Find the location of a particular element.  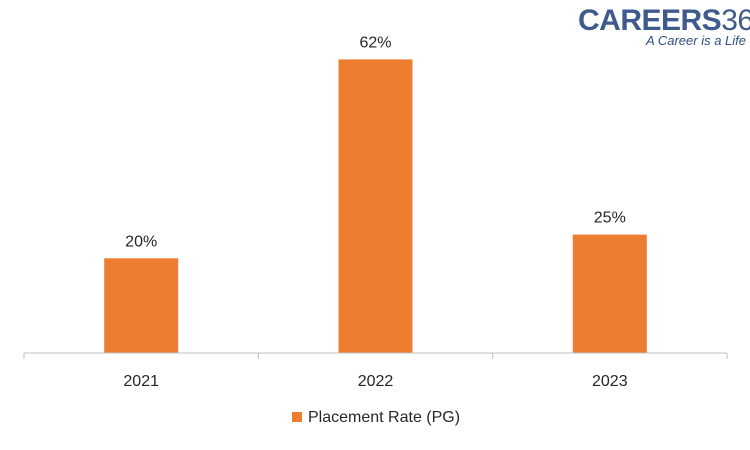

svg-text: CAREERS360 is located at coordinates (664, 20).